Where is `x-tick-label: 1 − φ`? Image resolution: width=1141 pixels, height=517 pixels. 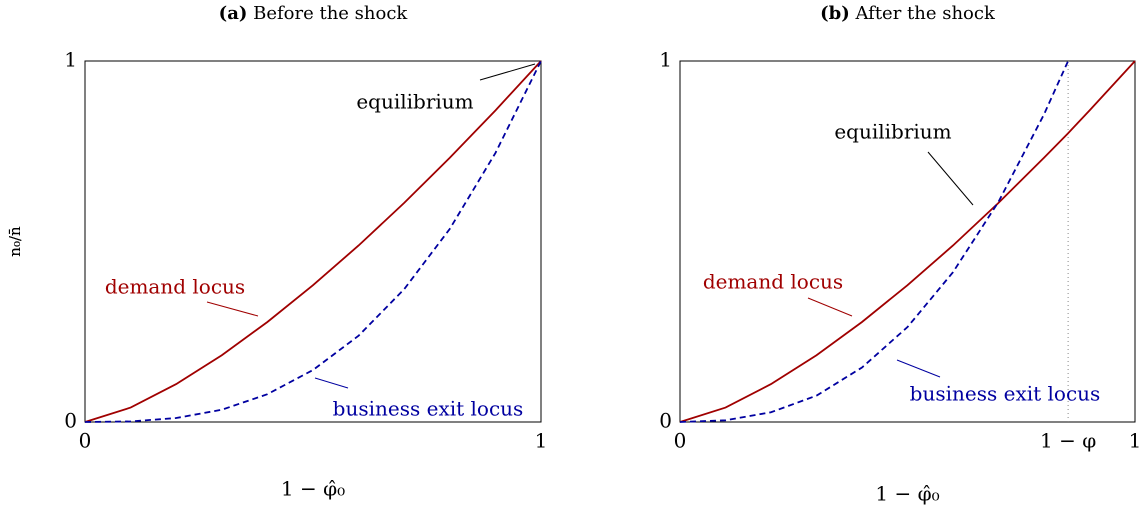
x-tick-label: 1 − φ is located at coordinates (1068, 441).